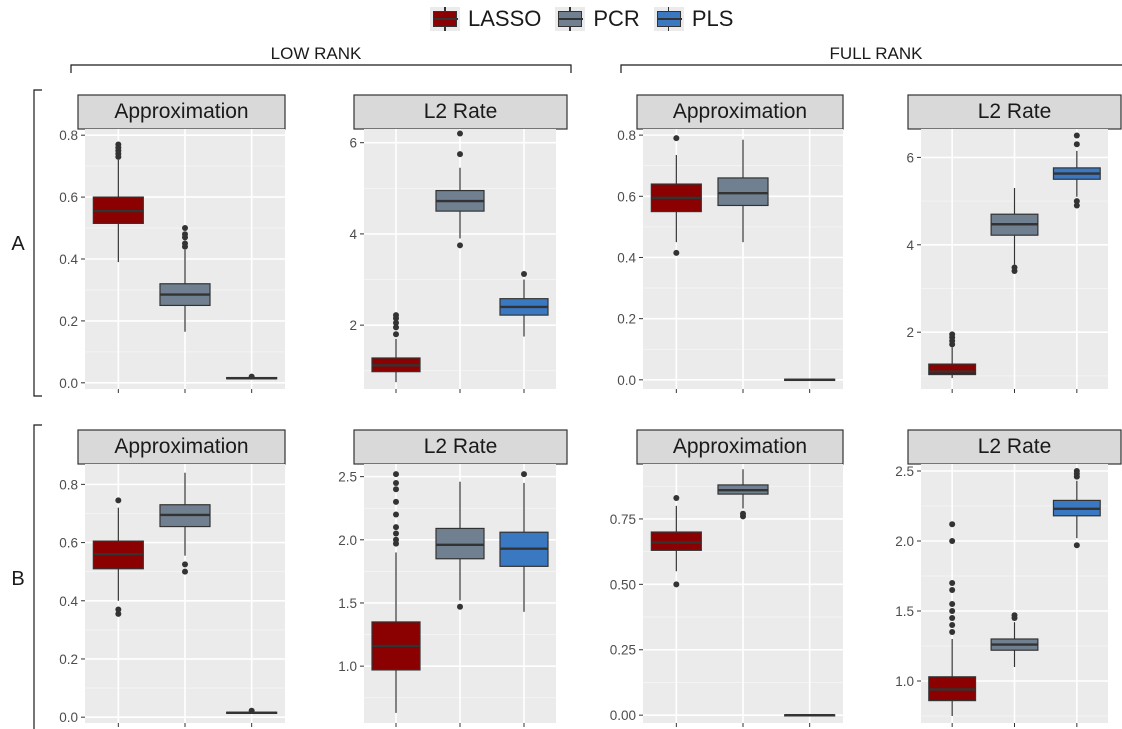  Describe the element at coordinates (904, 611) in the screenshot. I see `y-tick-label: 1.5` at that location.